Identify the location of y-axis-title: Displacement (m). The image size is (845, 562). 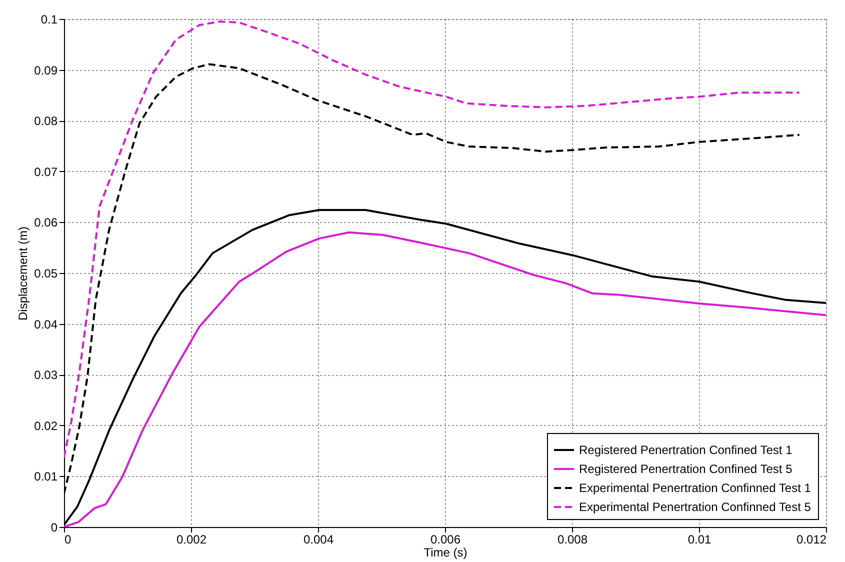
(23, 273).